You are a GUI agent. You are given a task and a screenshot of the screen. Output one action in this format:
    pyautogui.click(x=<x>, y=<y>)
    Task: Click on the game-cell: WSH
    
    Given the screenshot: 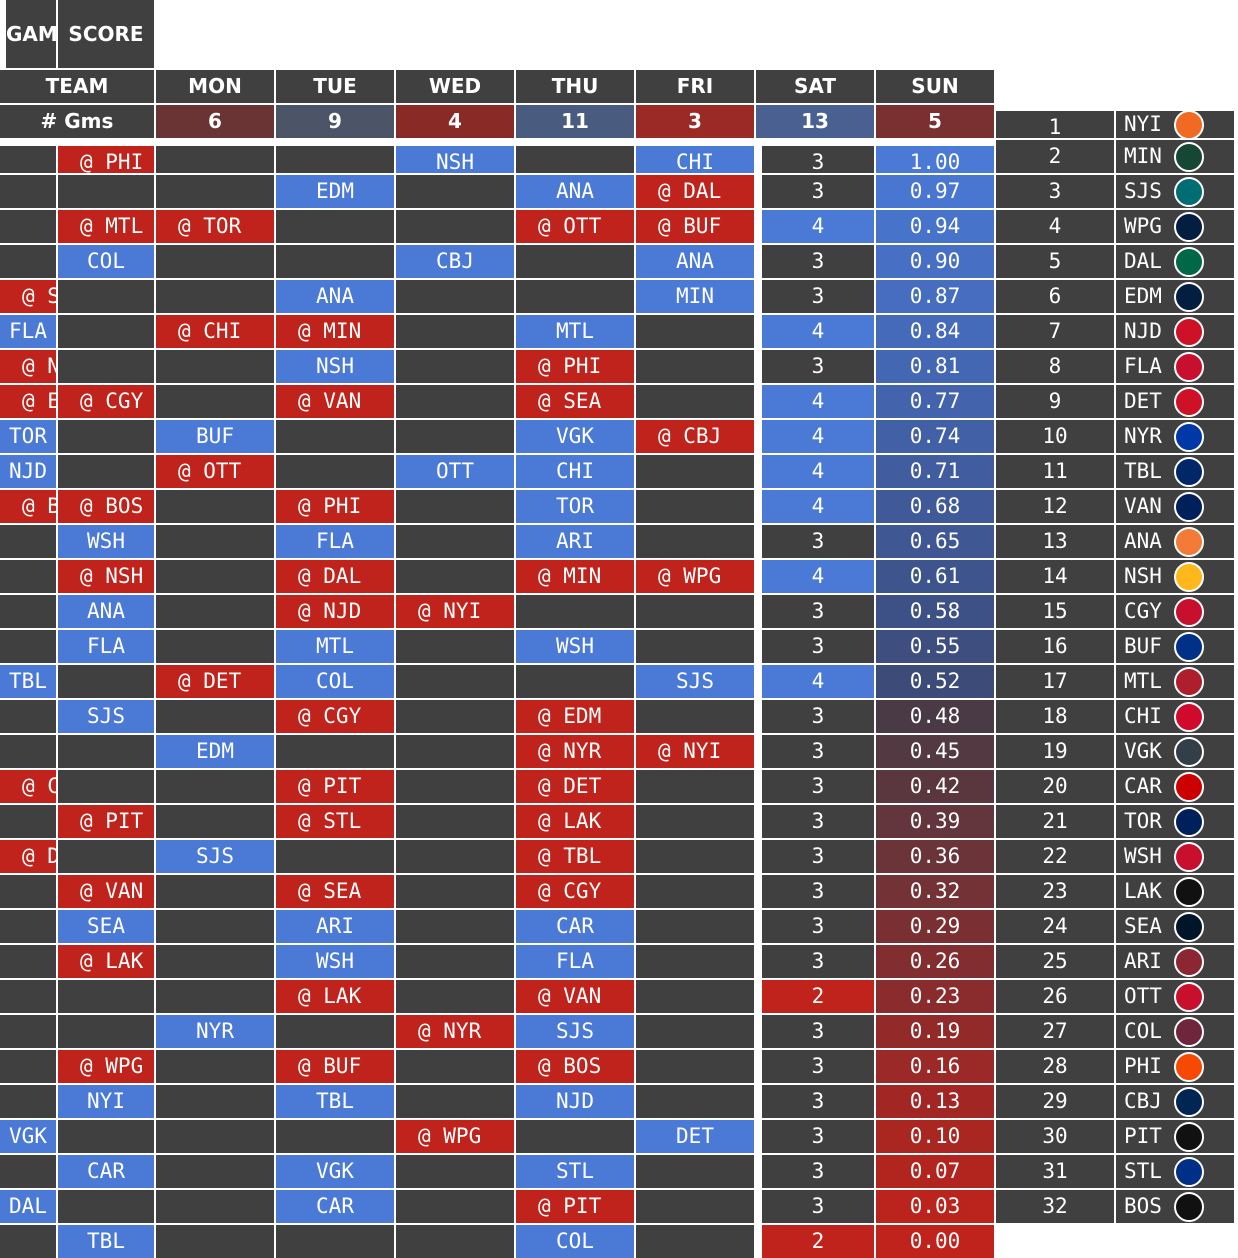 What is the action you would take?
    pyautogui.click(x=575, y=646)
    